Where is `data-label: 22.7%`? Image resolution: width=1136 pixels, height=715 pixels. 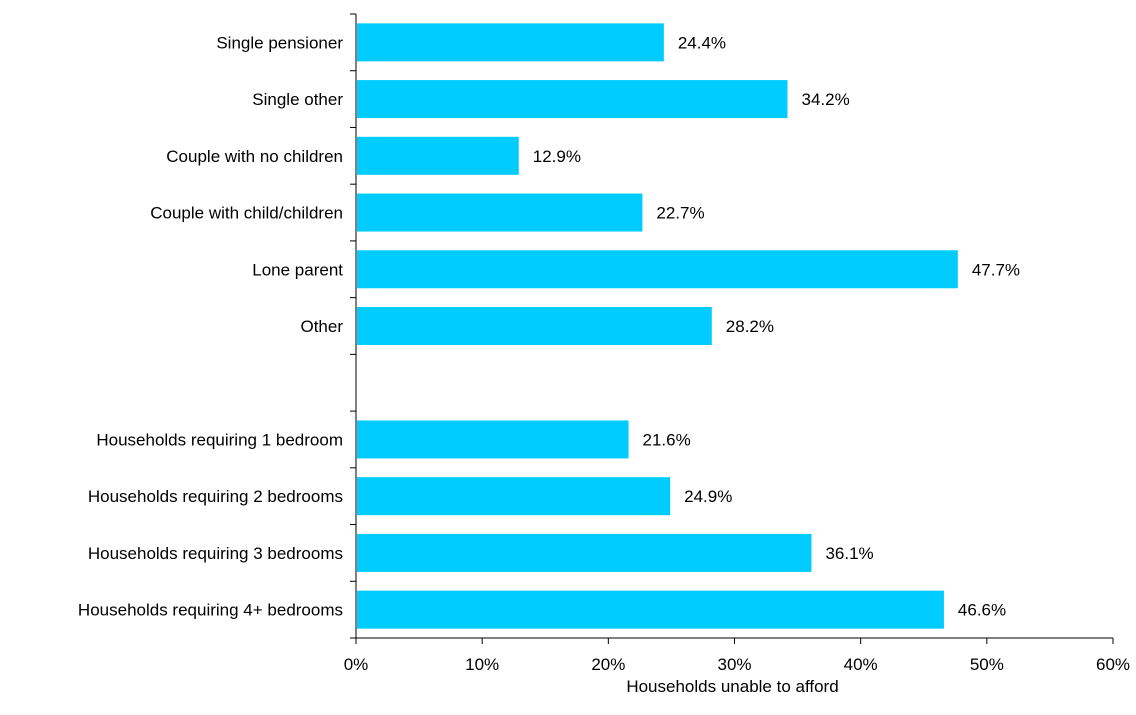
data-label: 22.7% is located at coordinates (680, 213).